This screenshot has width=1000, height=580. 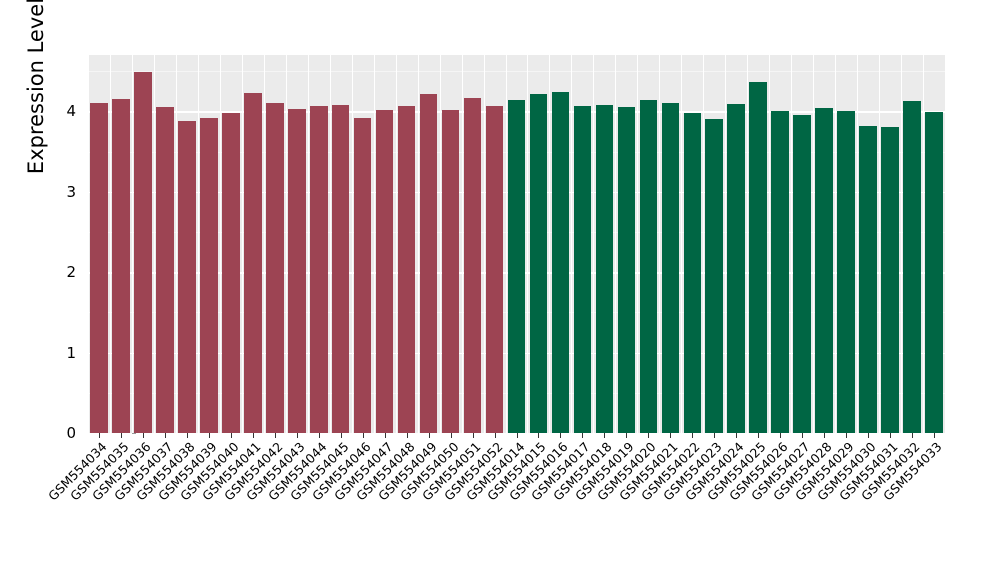 I want to click on y-axis-tick-label: 1, so click(x=71, y=352).